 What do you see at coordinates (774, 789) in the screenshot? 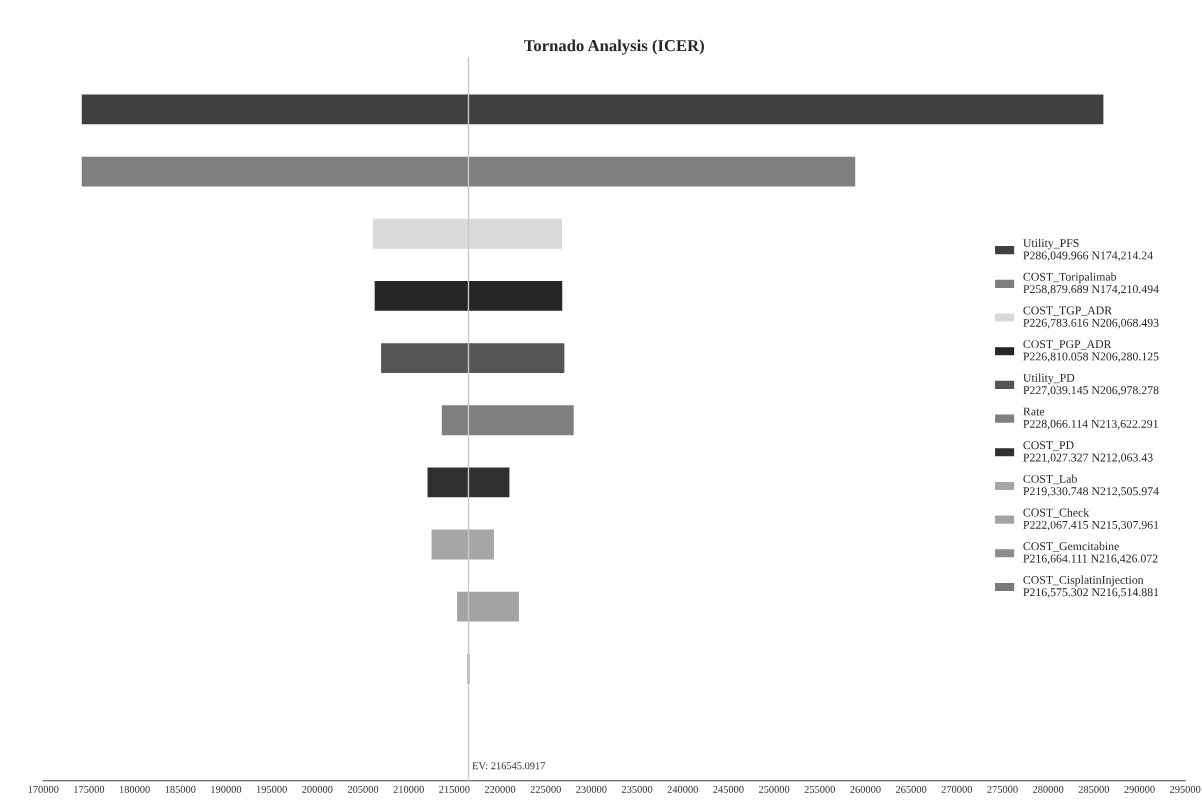
I see `x-tick-label: 250000` at bounding box center [774, 789].